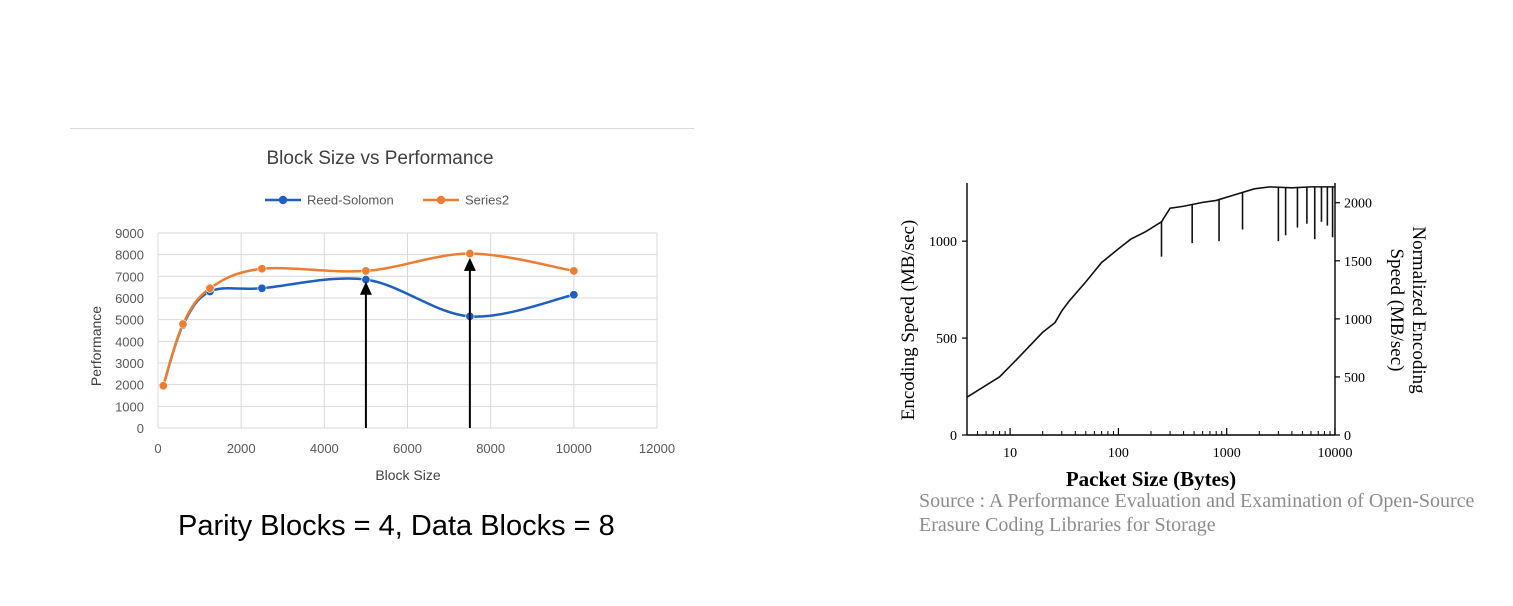  I want to click on chart-axes, so click(1151, 309).